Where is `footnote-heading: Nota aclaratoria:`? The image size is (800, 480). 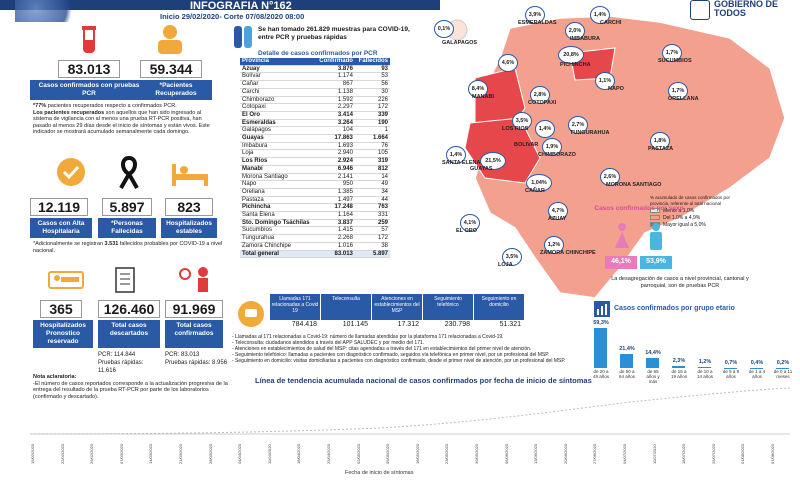
footnote-heading: Nota aclaratoria: is located at coordinates (55, 377).